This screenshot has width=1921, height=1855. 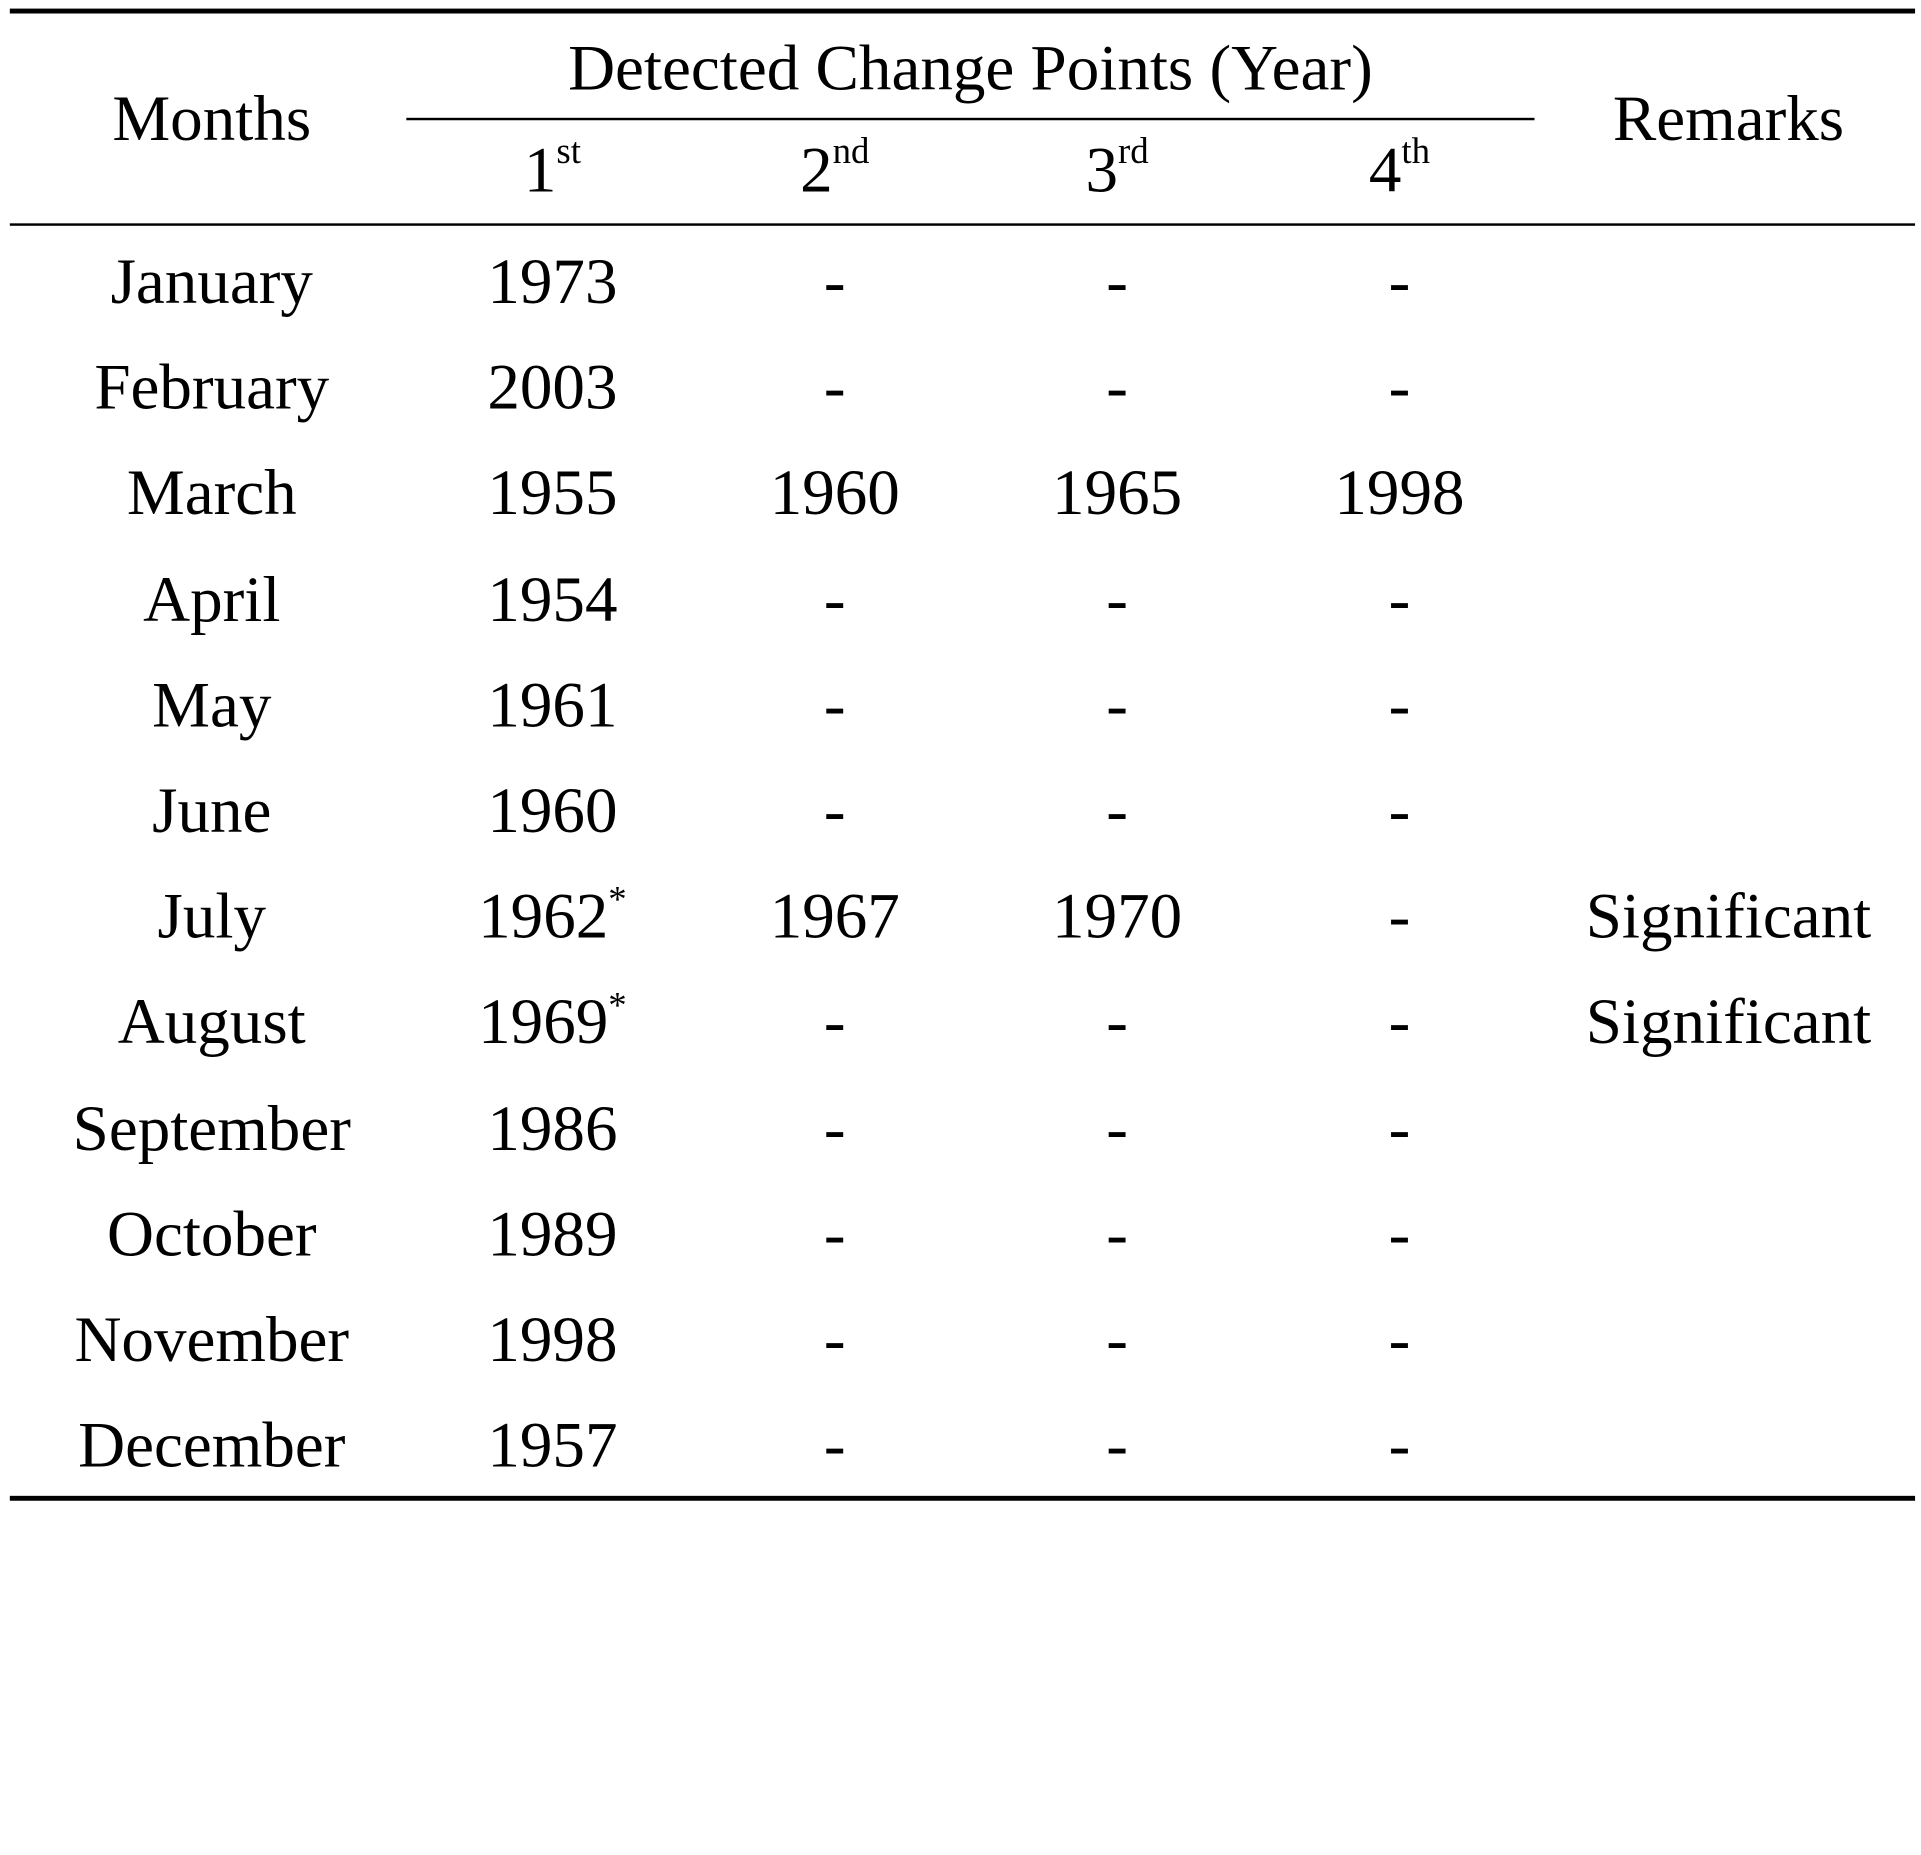 I want to click on cell-3rd: 1970, so click(x=1117, y=917).